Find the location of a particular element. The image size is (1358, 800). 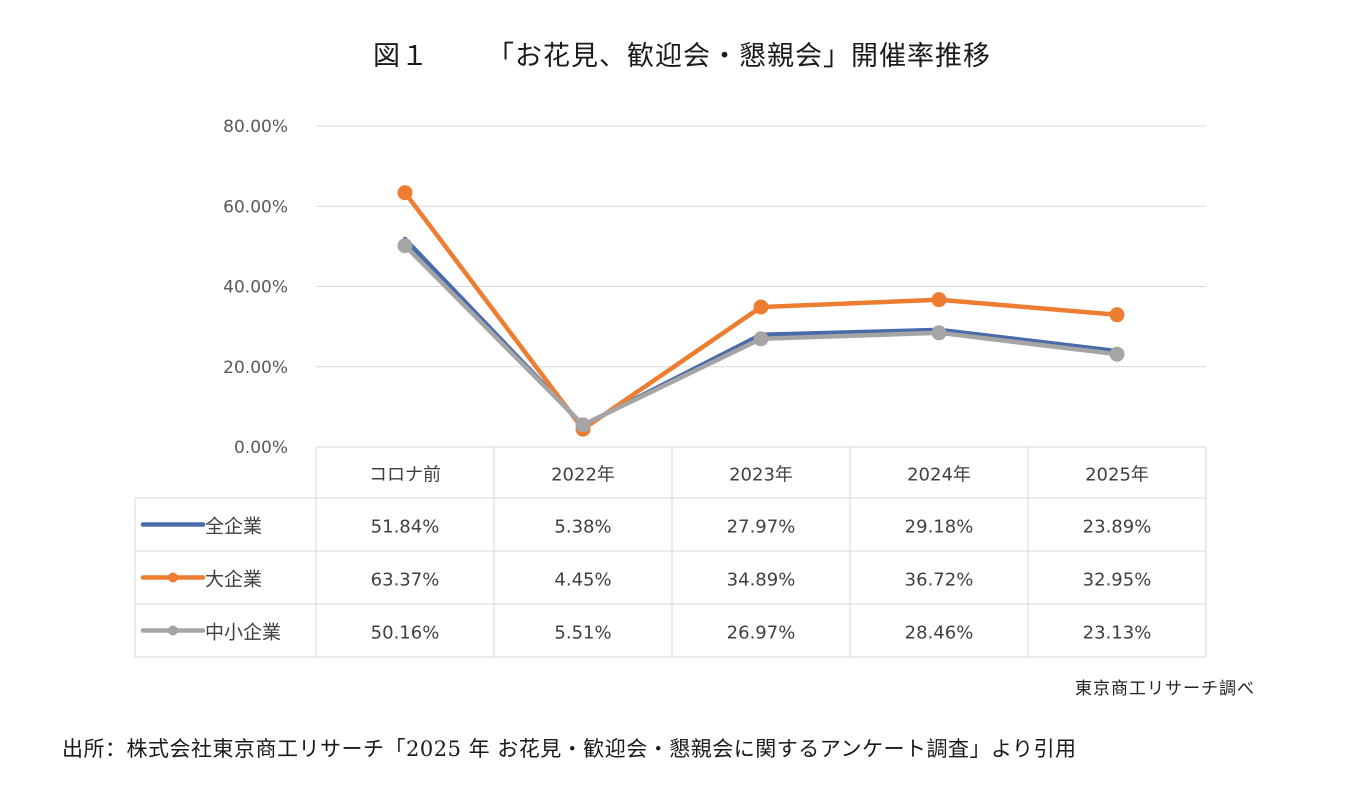

x-category-label: 2022年 is located at coordinates (583, 475).